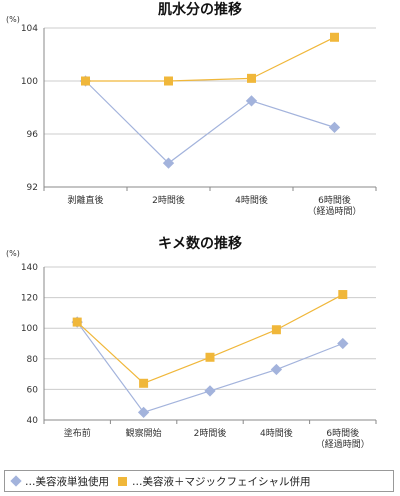  What do you see at coordinates (200, 243) in the screenshot?
I see `chart-title: キメ数の推移` at bounding box center [200, 243].